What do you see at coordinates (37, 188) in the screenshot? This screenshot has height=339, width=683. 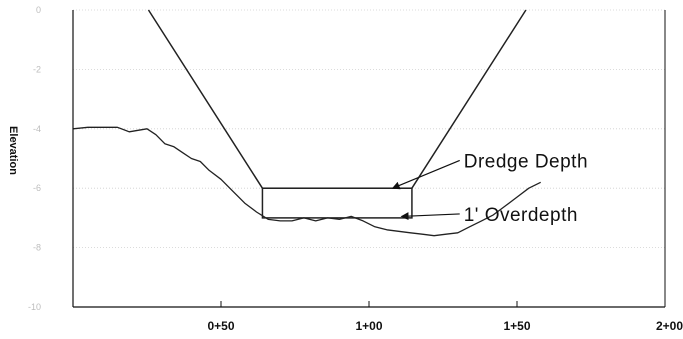 I see `y-tick-label: -6` at bounding box center [37, 188].